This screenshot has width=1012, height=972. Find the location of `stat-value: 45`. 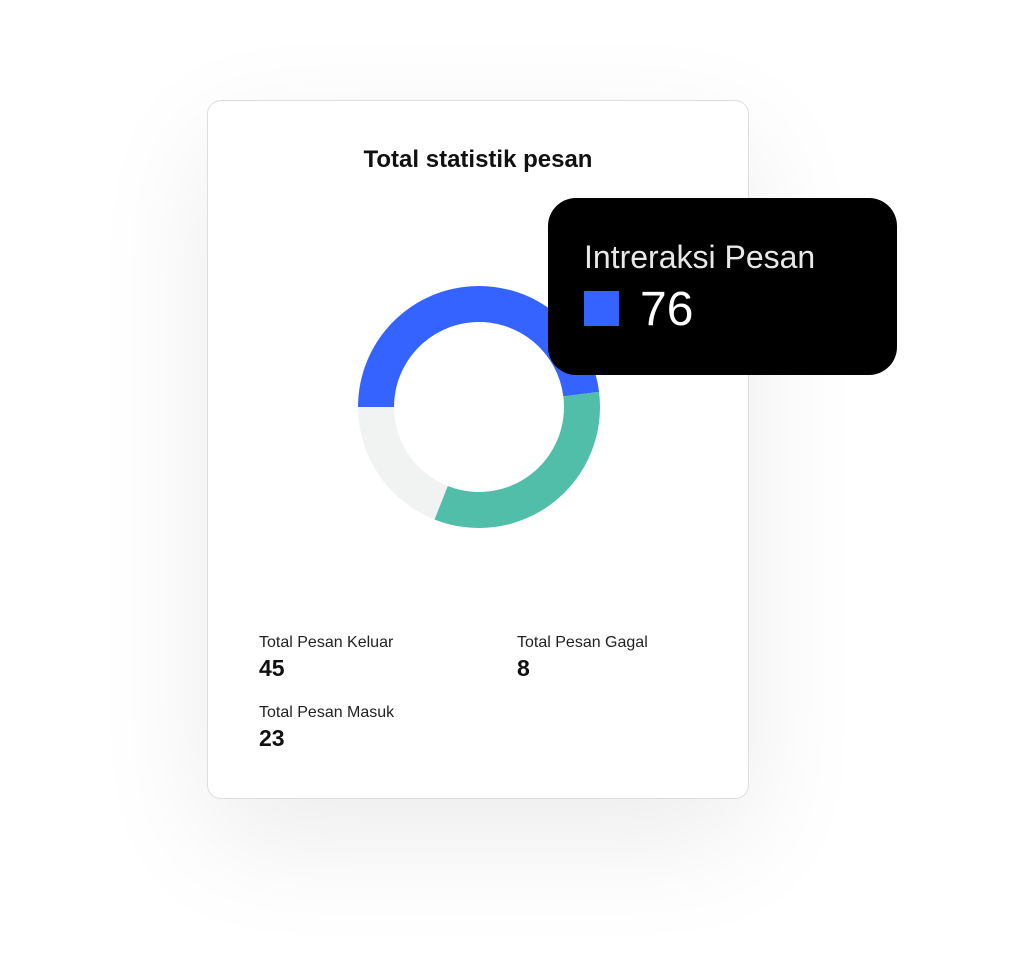

stat-value: 45 is located at coordinates (272, 668).